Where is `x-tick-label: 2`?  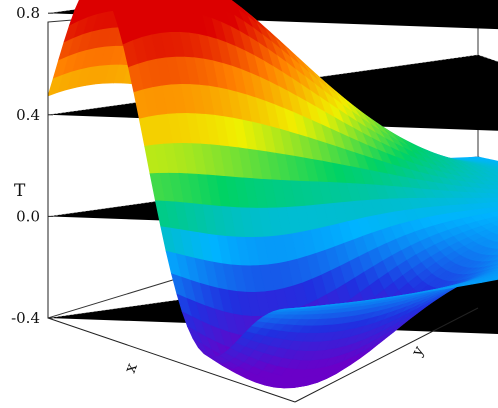 x-tick-label: 2 is located at coordinates (291, 2).